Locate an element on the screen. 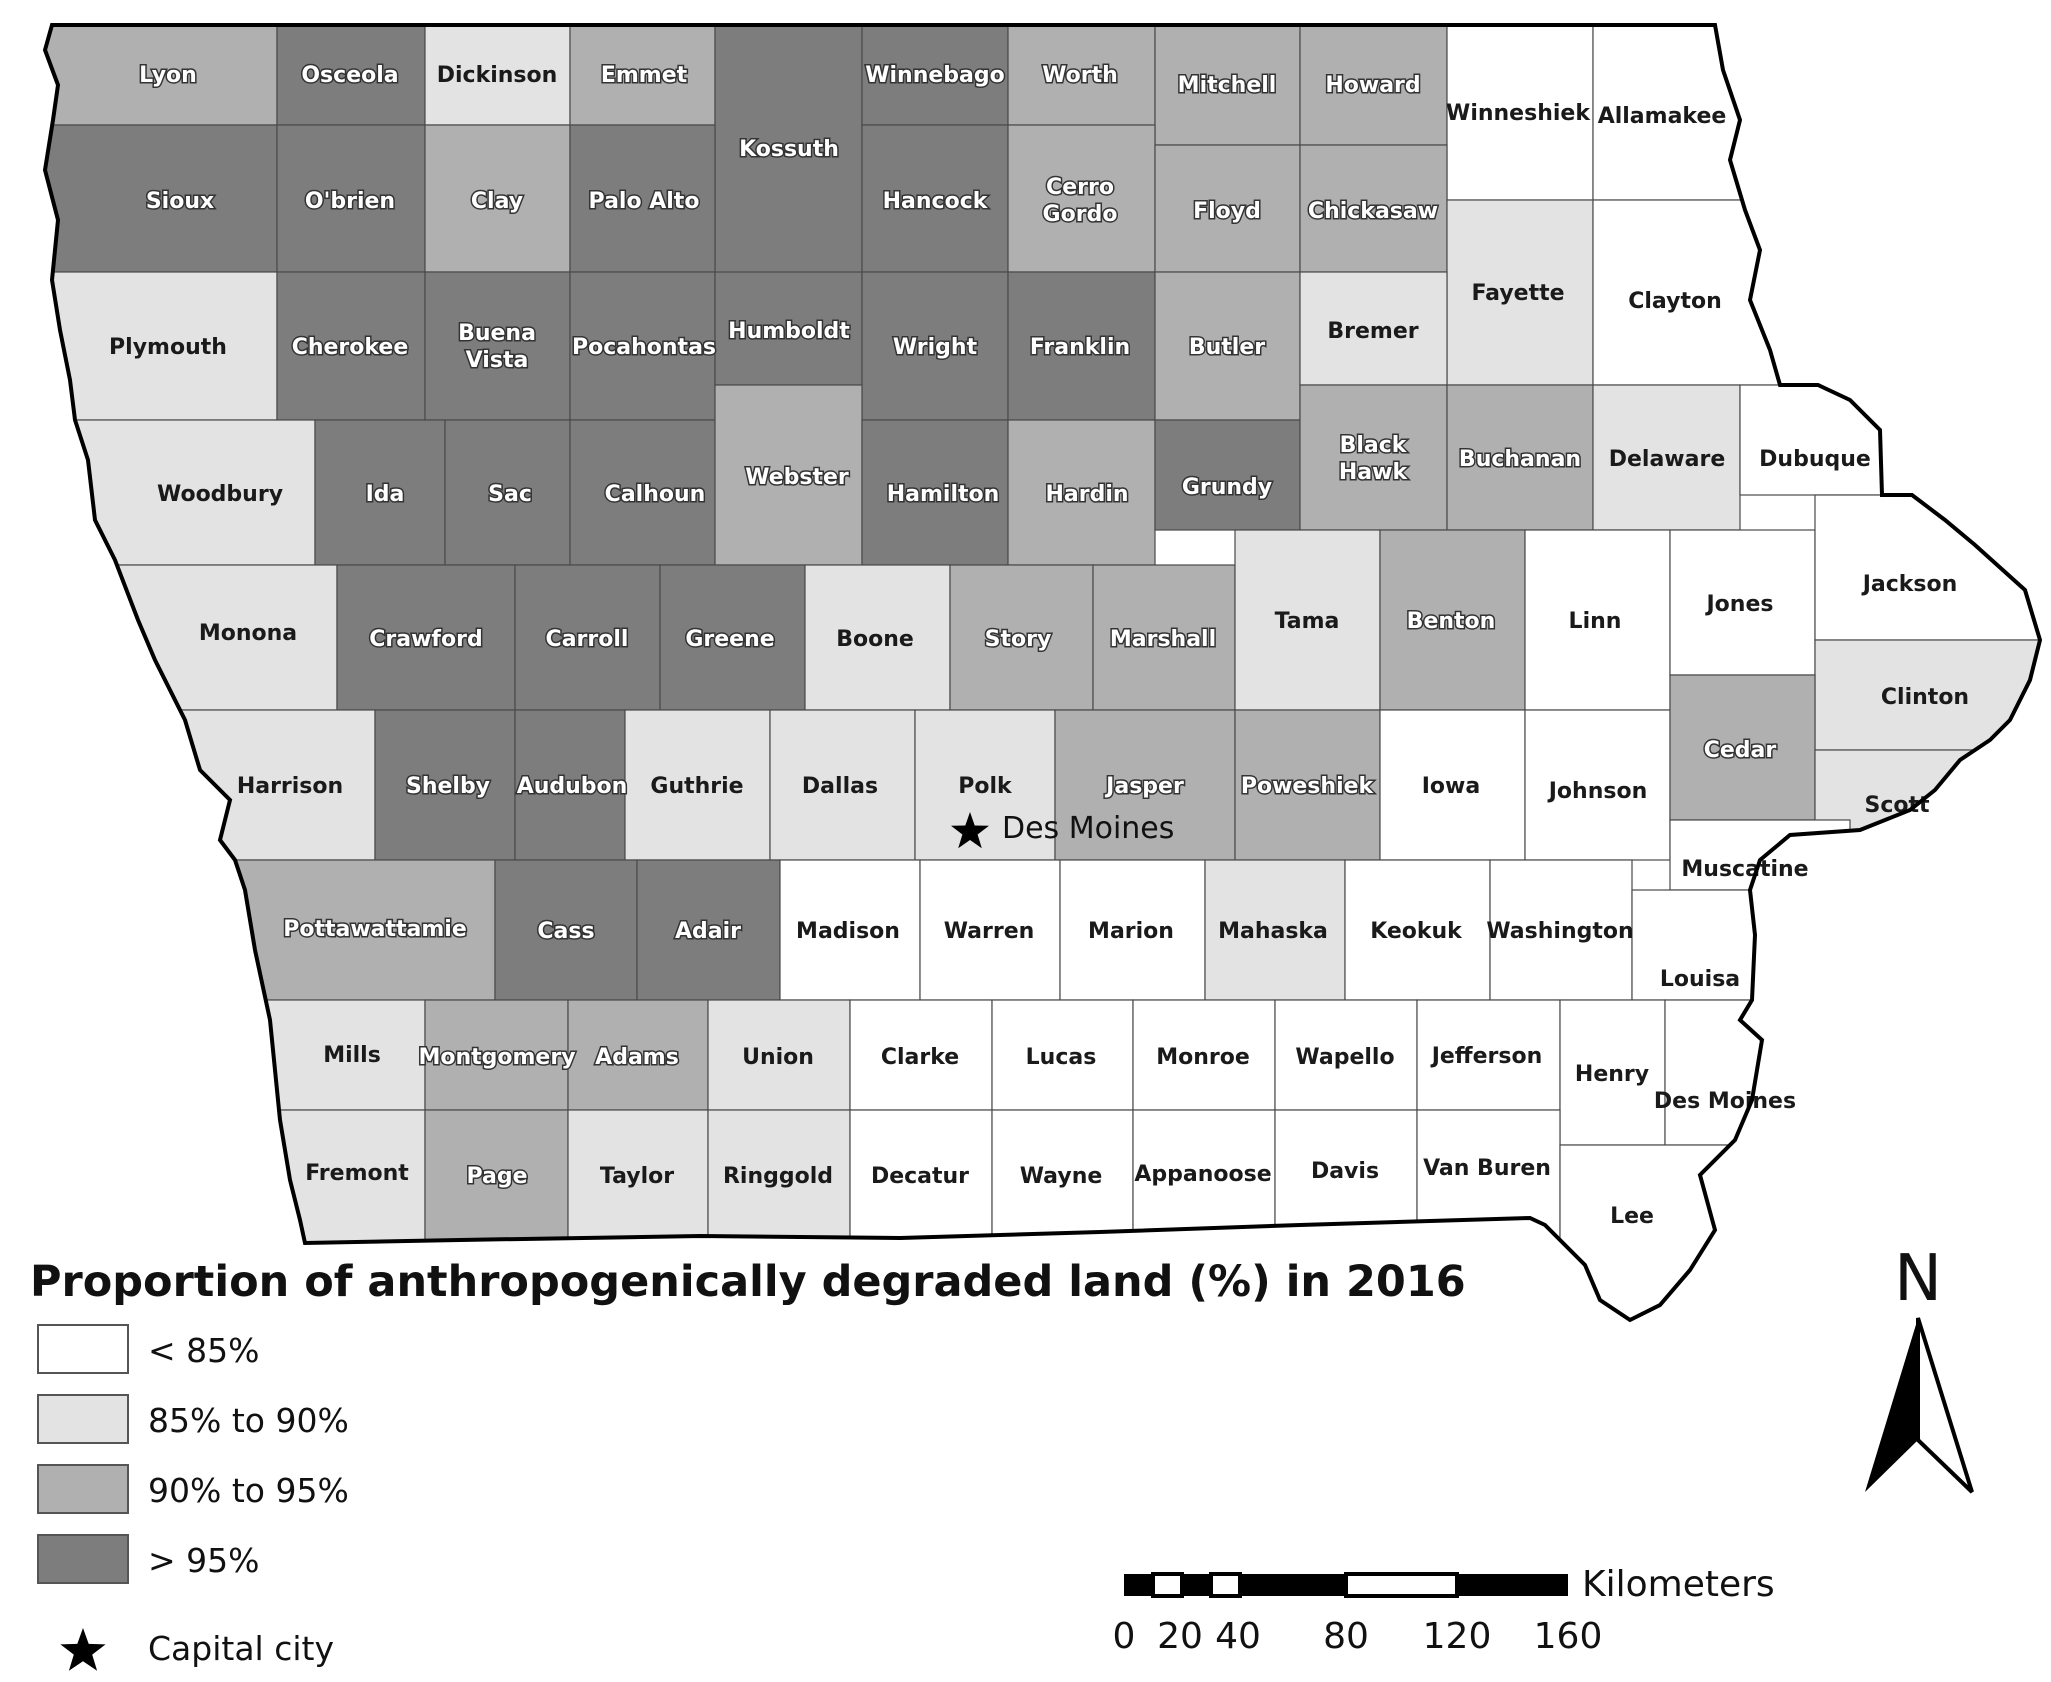 The image size is (2051, 1682). county-label-mitchell: Mitchell is located at coordinates (1227, 85).